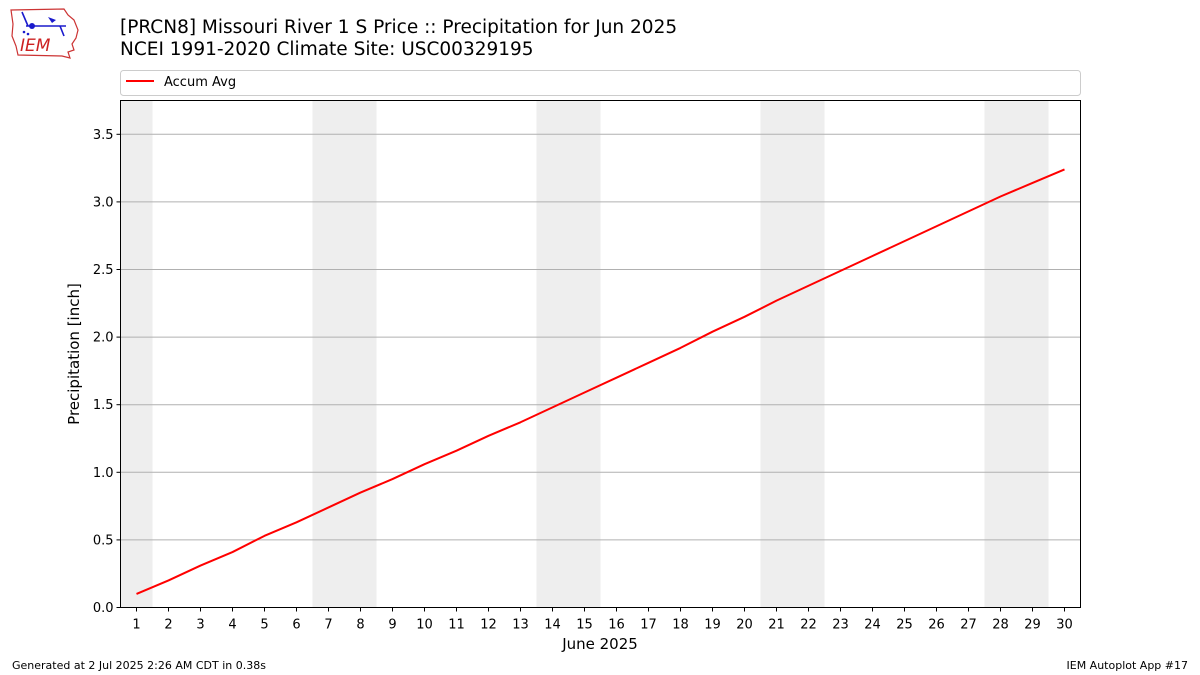 The image size is (1200, 675). What do you see at coordinates (103, 135) in the screenshot?
I see `y-tick-label: 3.5` at bounding box center [103, 135].